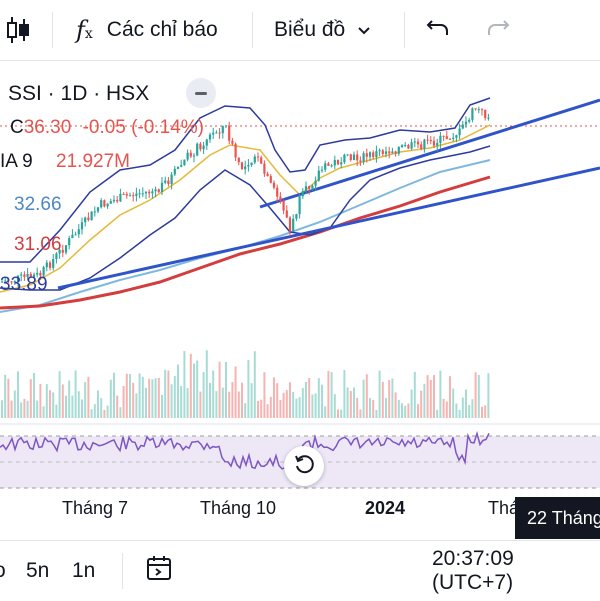 Image resolution: width=600 pixels, height=601 pixels. What do you see at coordinates (84, 570) in the screenshot?
I see `range-1y-button: 1n` at bounding box center [84, 570].